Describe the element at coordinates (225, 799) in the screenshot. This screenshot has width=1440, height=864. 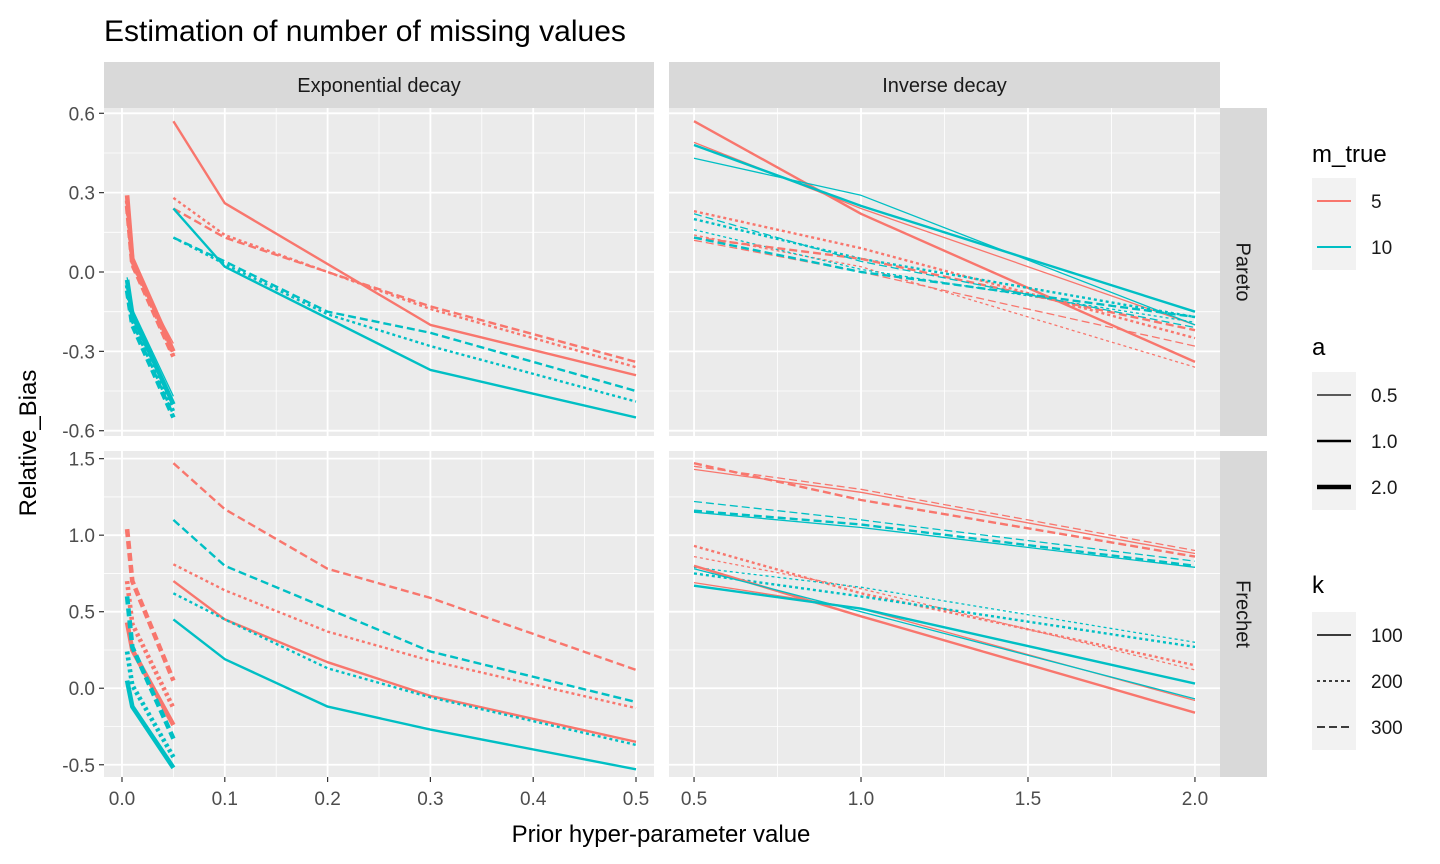
I see `x-tick-label: 0.1` at that location.